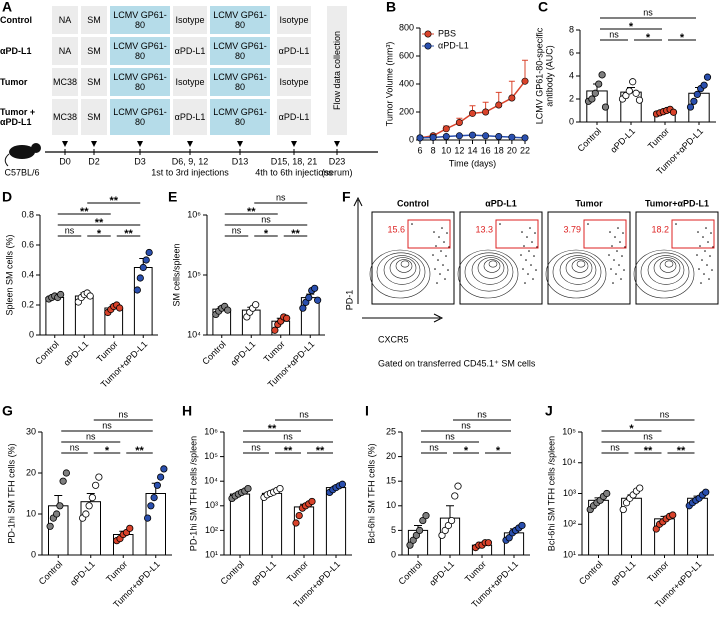 This screenshot has height=638, width=721. Describe the element at coordinates (590, 140) in the screenshot. I see `x-tick-label: Control` at that location.